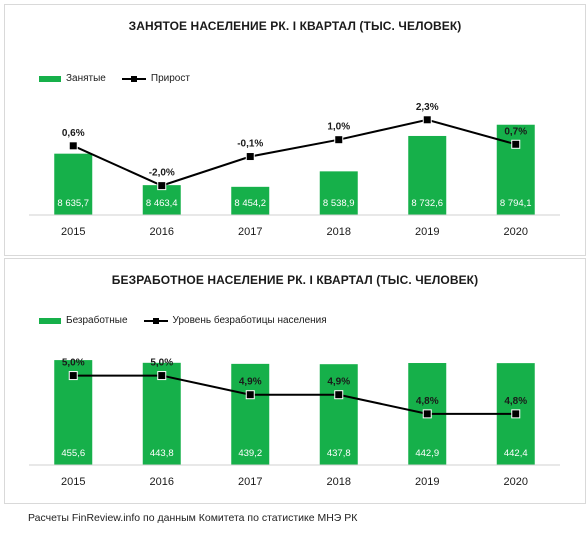 The height and width of the screenshot is (534, 588). I want to click on legend-item-line: Прирост, so click(155, 78).